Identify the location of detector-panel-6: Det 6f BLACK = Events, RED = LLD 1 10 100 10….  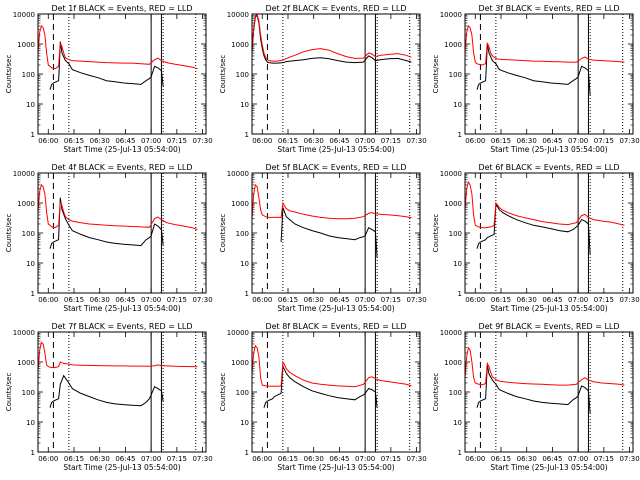
(536, 238).